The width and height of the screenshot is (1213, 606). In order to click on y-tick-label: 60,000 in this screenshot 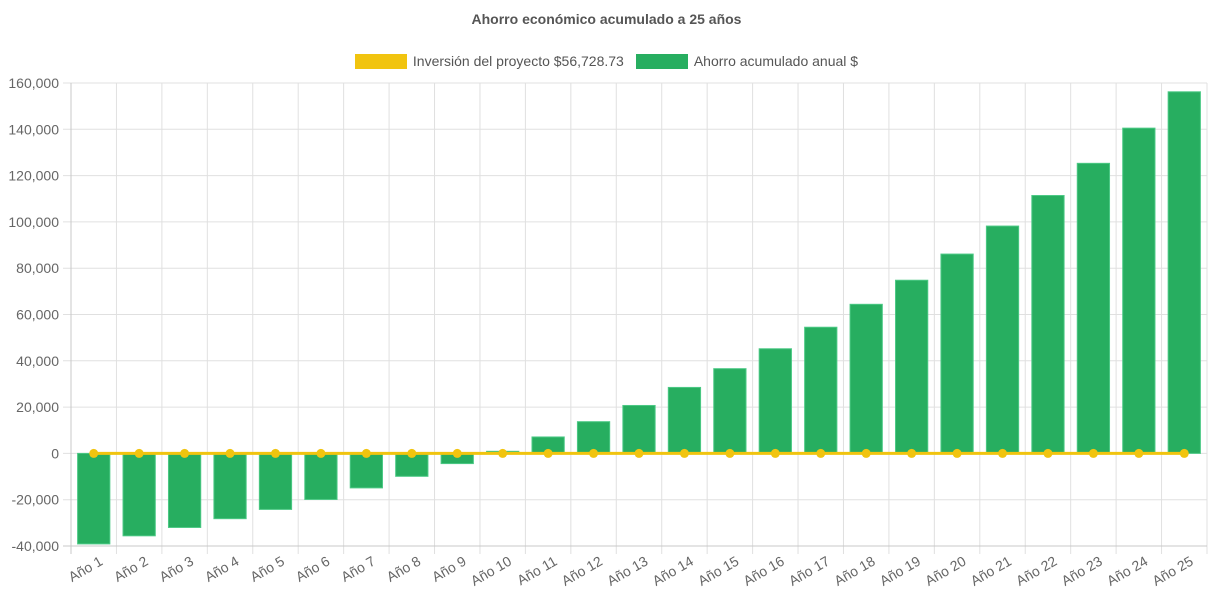, I will do `click(37, 315)`.